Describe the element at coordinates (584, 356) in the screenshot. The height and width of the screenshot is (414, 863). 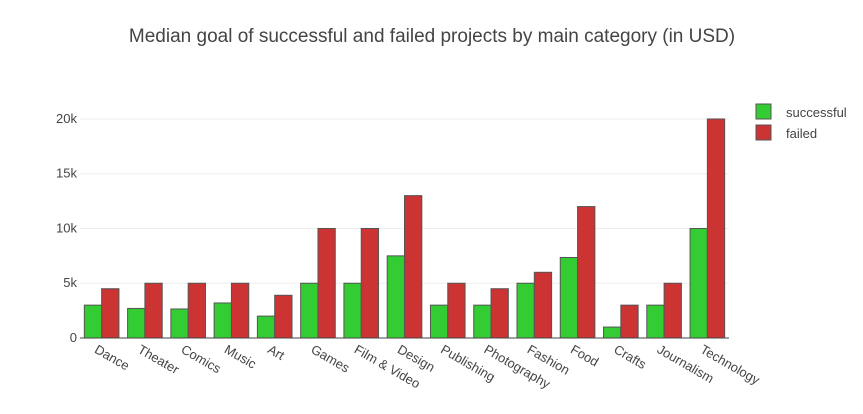
I see `x-tick-label: Food` at that location.